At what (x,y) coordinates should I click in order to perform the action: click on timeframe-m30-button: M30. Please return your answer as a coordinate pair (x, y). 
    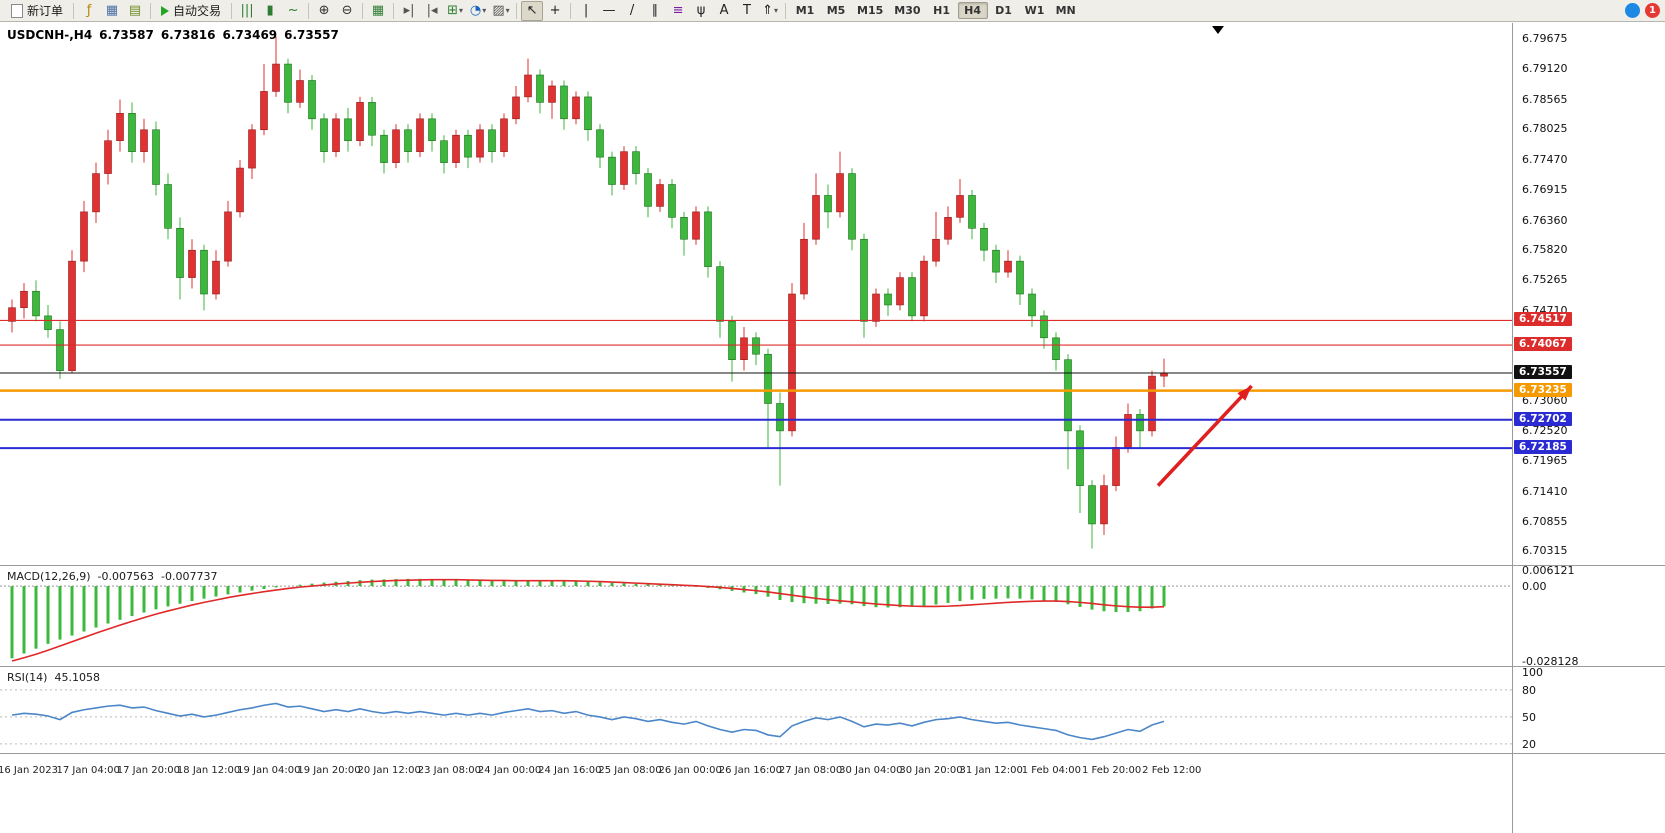
    Looking at the image, I should click on (907, 10).